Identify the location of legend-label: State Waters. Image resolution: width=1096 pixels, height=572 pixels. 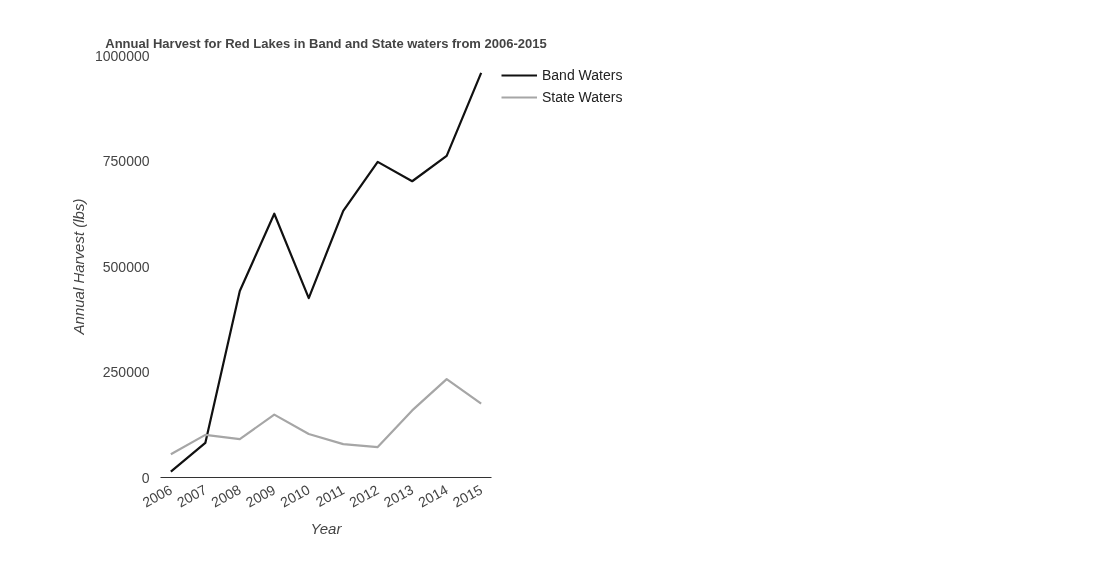
(582, 97).